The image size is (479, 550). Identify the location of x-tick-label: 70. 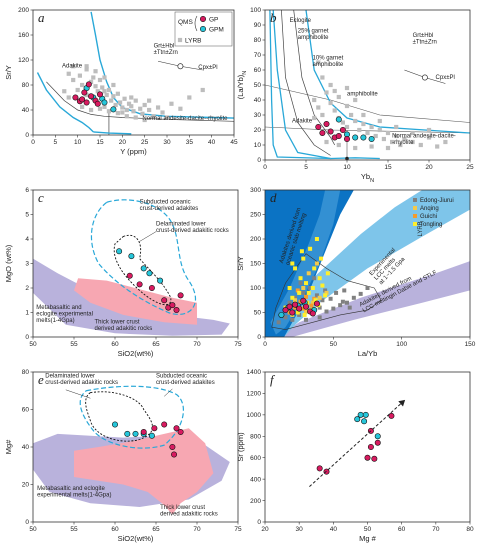
(197, 529).